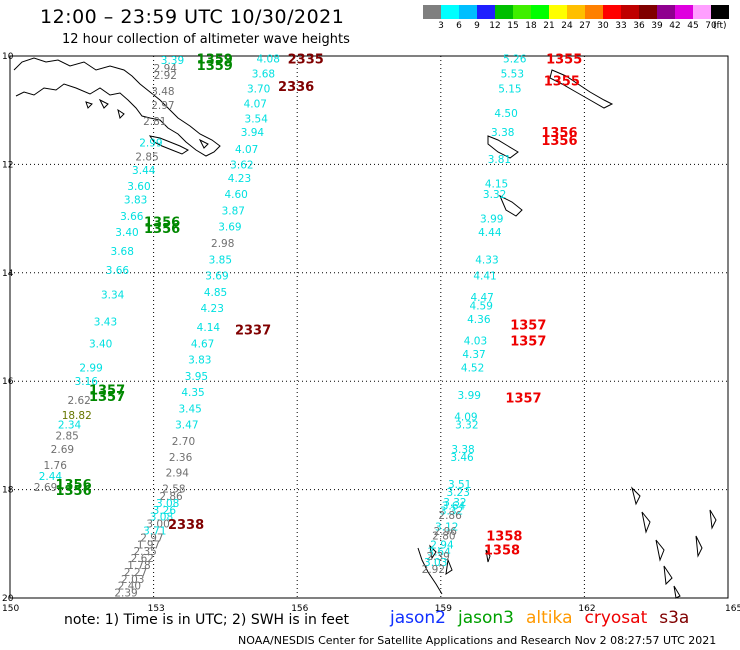  Describe the element at coordinates (239, 179) in the screenshot. I see `wave-height-label: 4.23` at that location.